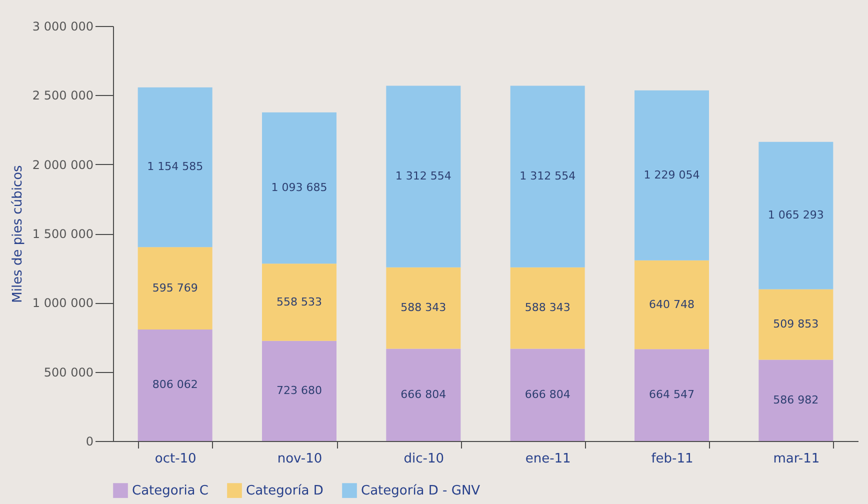 The width and height of the screenshot is (868, 504). I want to click on data-label: 1 065 293, so click(796, 215).